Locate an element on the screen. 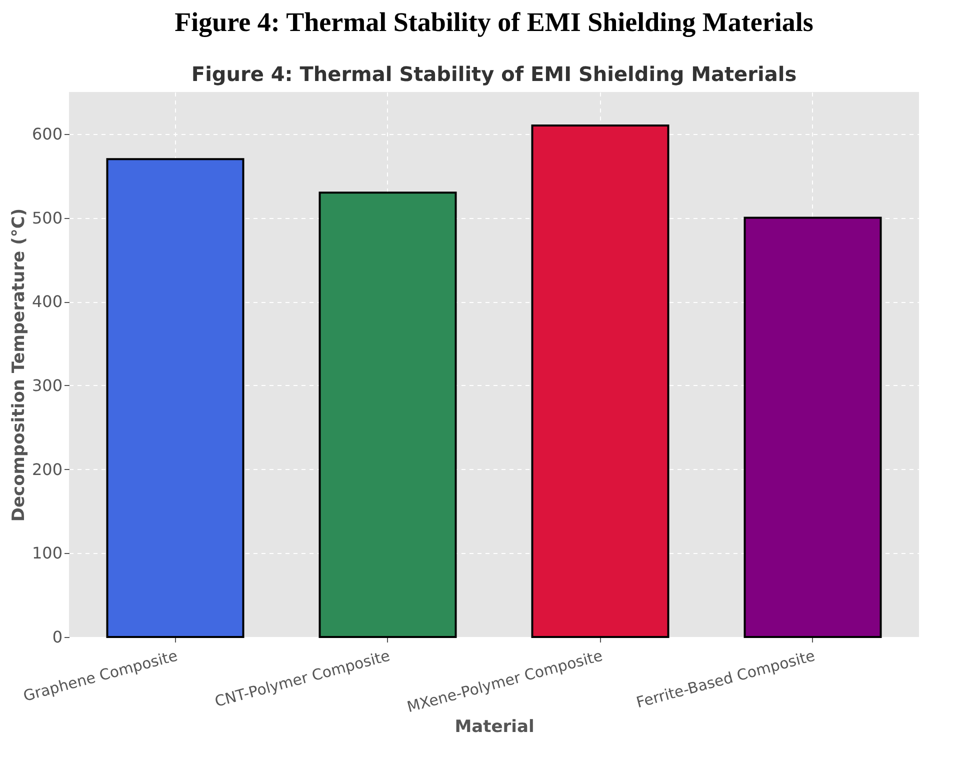  y-tick-label: 0 is located at coordinates (57, 637).